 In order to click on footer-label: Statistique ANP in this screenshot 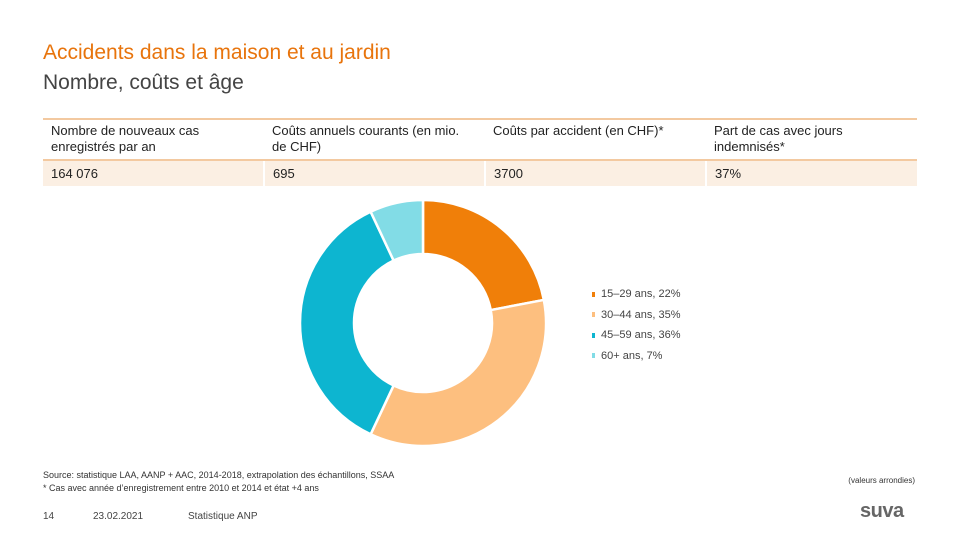, I will do `click(223, 516)`.